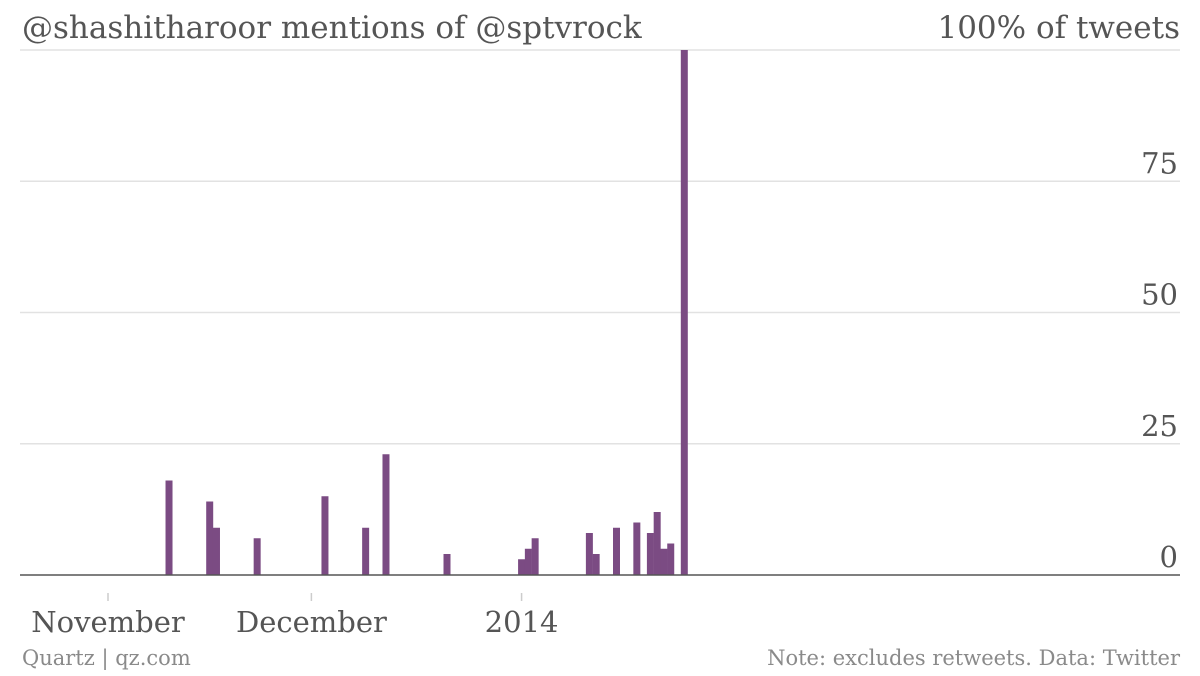 The width and height of the screenshot is (1200, 676). Describe the element at coordinates (1159, 295) in the screenshot. I see `y-tick-label: 50` at that location.